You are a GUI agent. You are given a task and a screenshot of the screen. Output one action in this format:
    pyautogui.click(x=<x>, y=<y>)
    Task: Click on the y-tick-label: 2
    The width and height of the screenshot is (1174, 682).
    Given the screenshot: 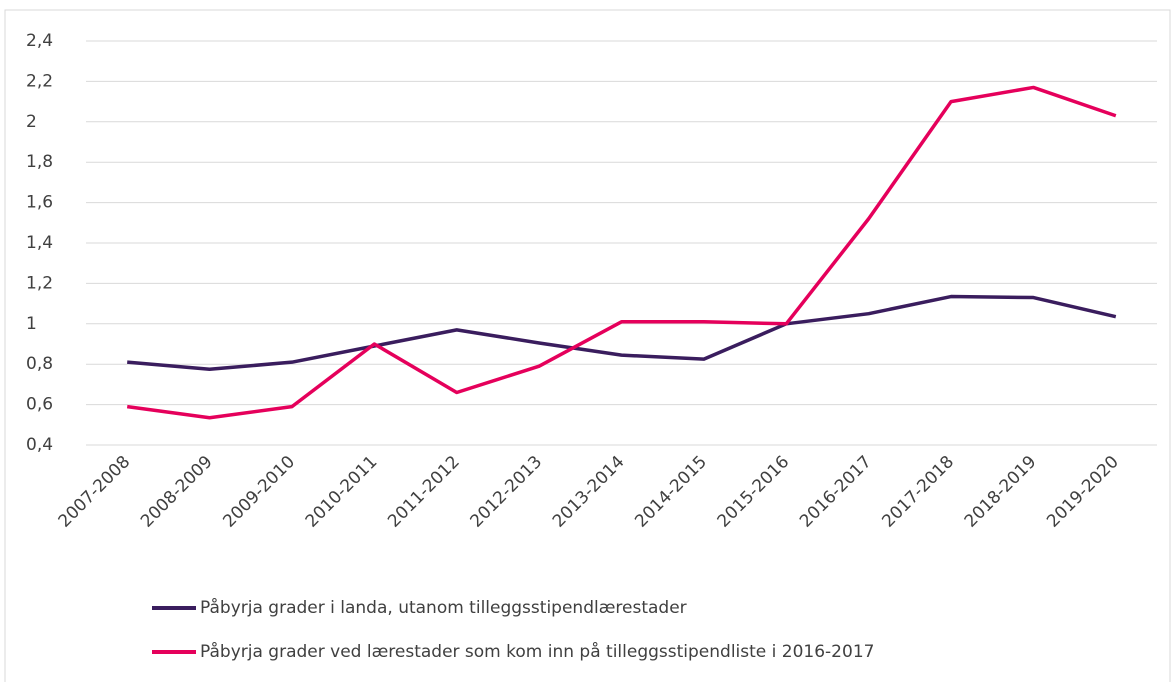 What is the action you would take?
    pyautogui.click(x=31, y=122)
    